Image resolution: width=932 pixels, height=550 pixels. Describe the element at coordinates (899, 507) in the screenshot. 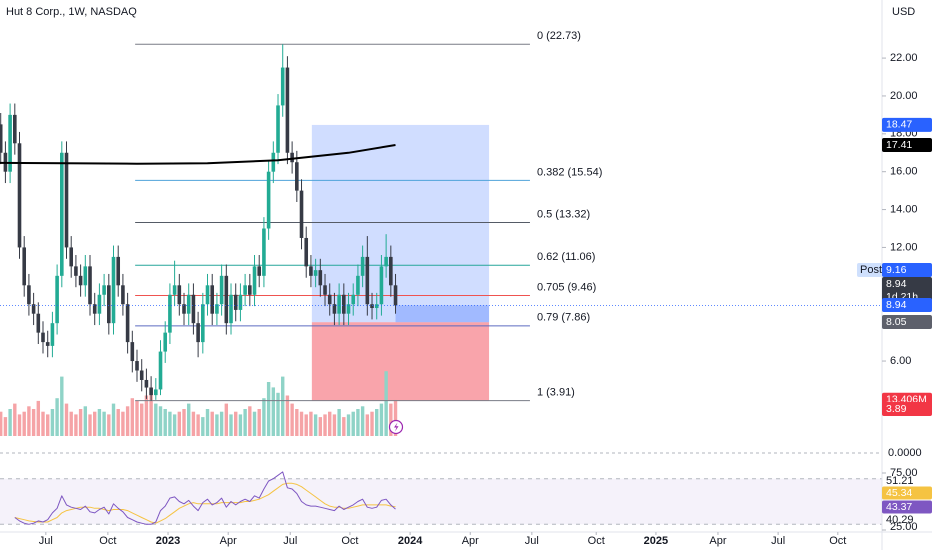

I see `rsi-badge: 43.37` at that location.